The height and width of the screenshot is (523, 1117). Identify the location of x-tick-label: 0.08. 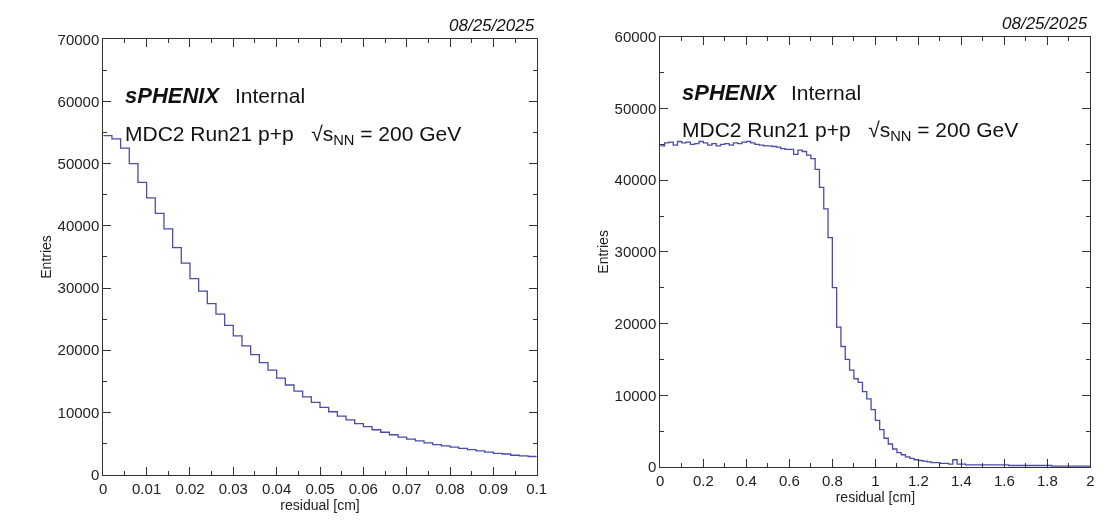
(450, 488).